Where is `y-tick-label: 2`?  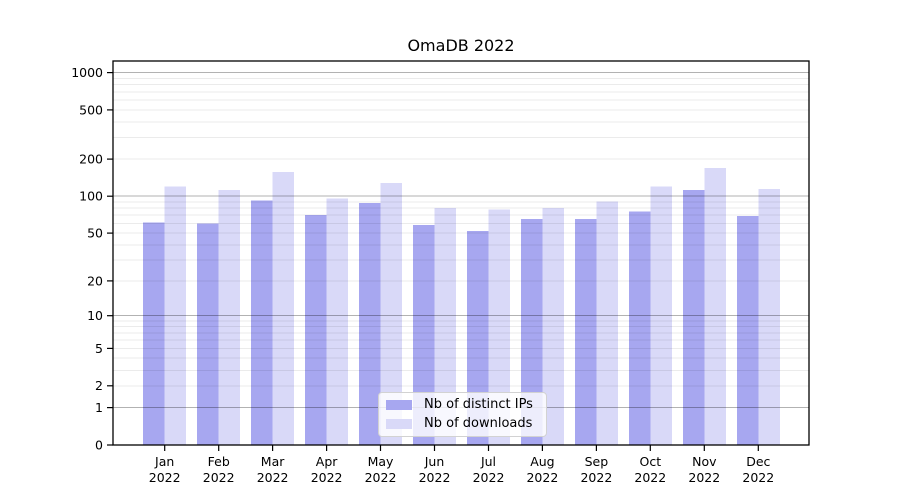
y-tick-label: 2 is located at coordinates (99, 385).